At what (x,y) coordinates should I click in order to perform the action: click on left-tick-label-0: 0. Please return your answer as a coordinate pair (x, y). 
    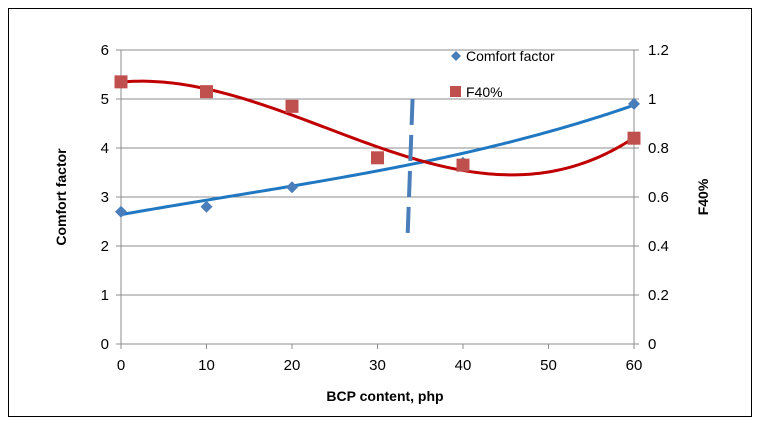
    Looking at the image, I should click on (105, 344).